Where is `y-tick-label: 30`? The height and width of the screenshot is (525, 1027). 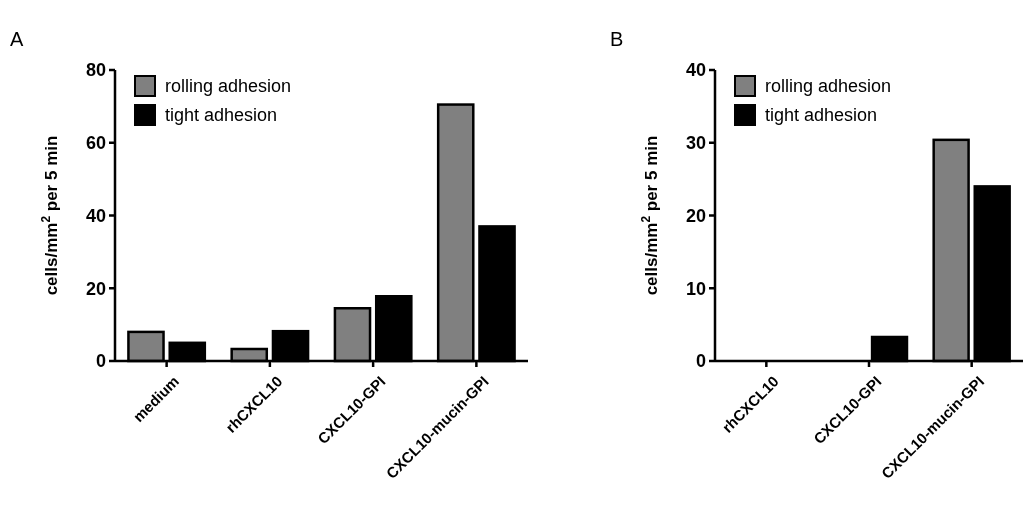
y-tick-label: 30 is located at coordinates (695, 143).